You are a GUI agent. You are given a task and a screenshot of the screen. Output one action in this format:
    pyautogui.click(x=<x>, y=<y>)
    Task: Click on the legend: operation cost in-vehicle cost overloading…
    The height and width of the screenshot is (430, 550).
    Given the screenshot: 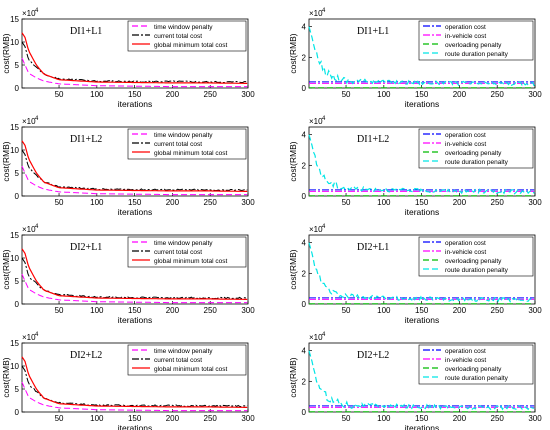 What is the action you would take?
    pyautogui.click(x=476, y=256)
    